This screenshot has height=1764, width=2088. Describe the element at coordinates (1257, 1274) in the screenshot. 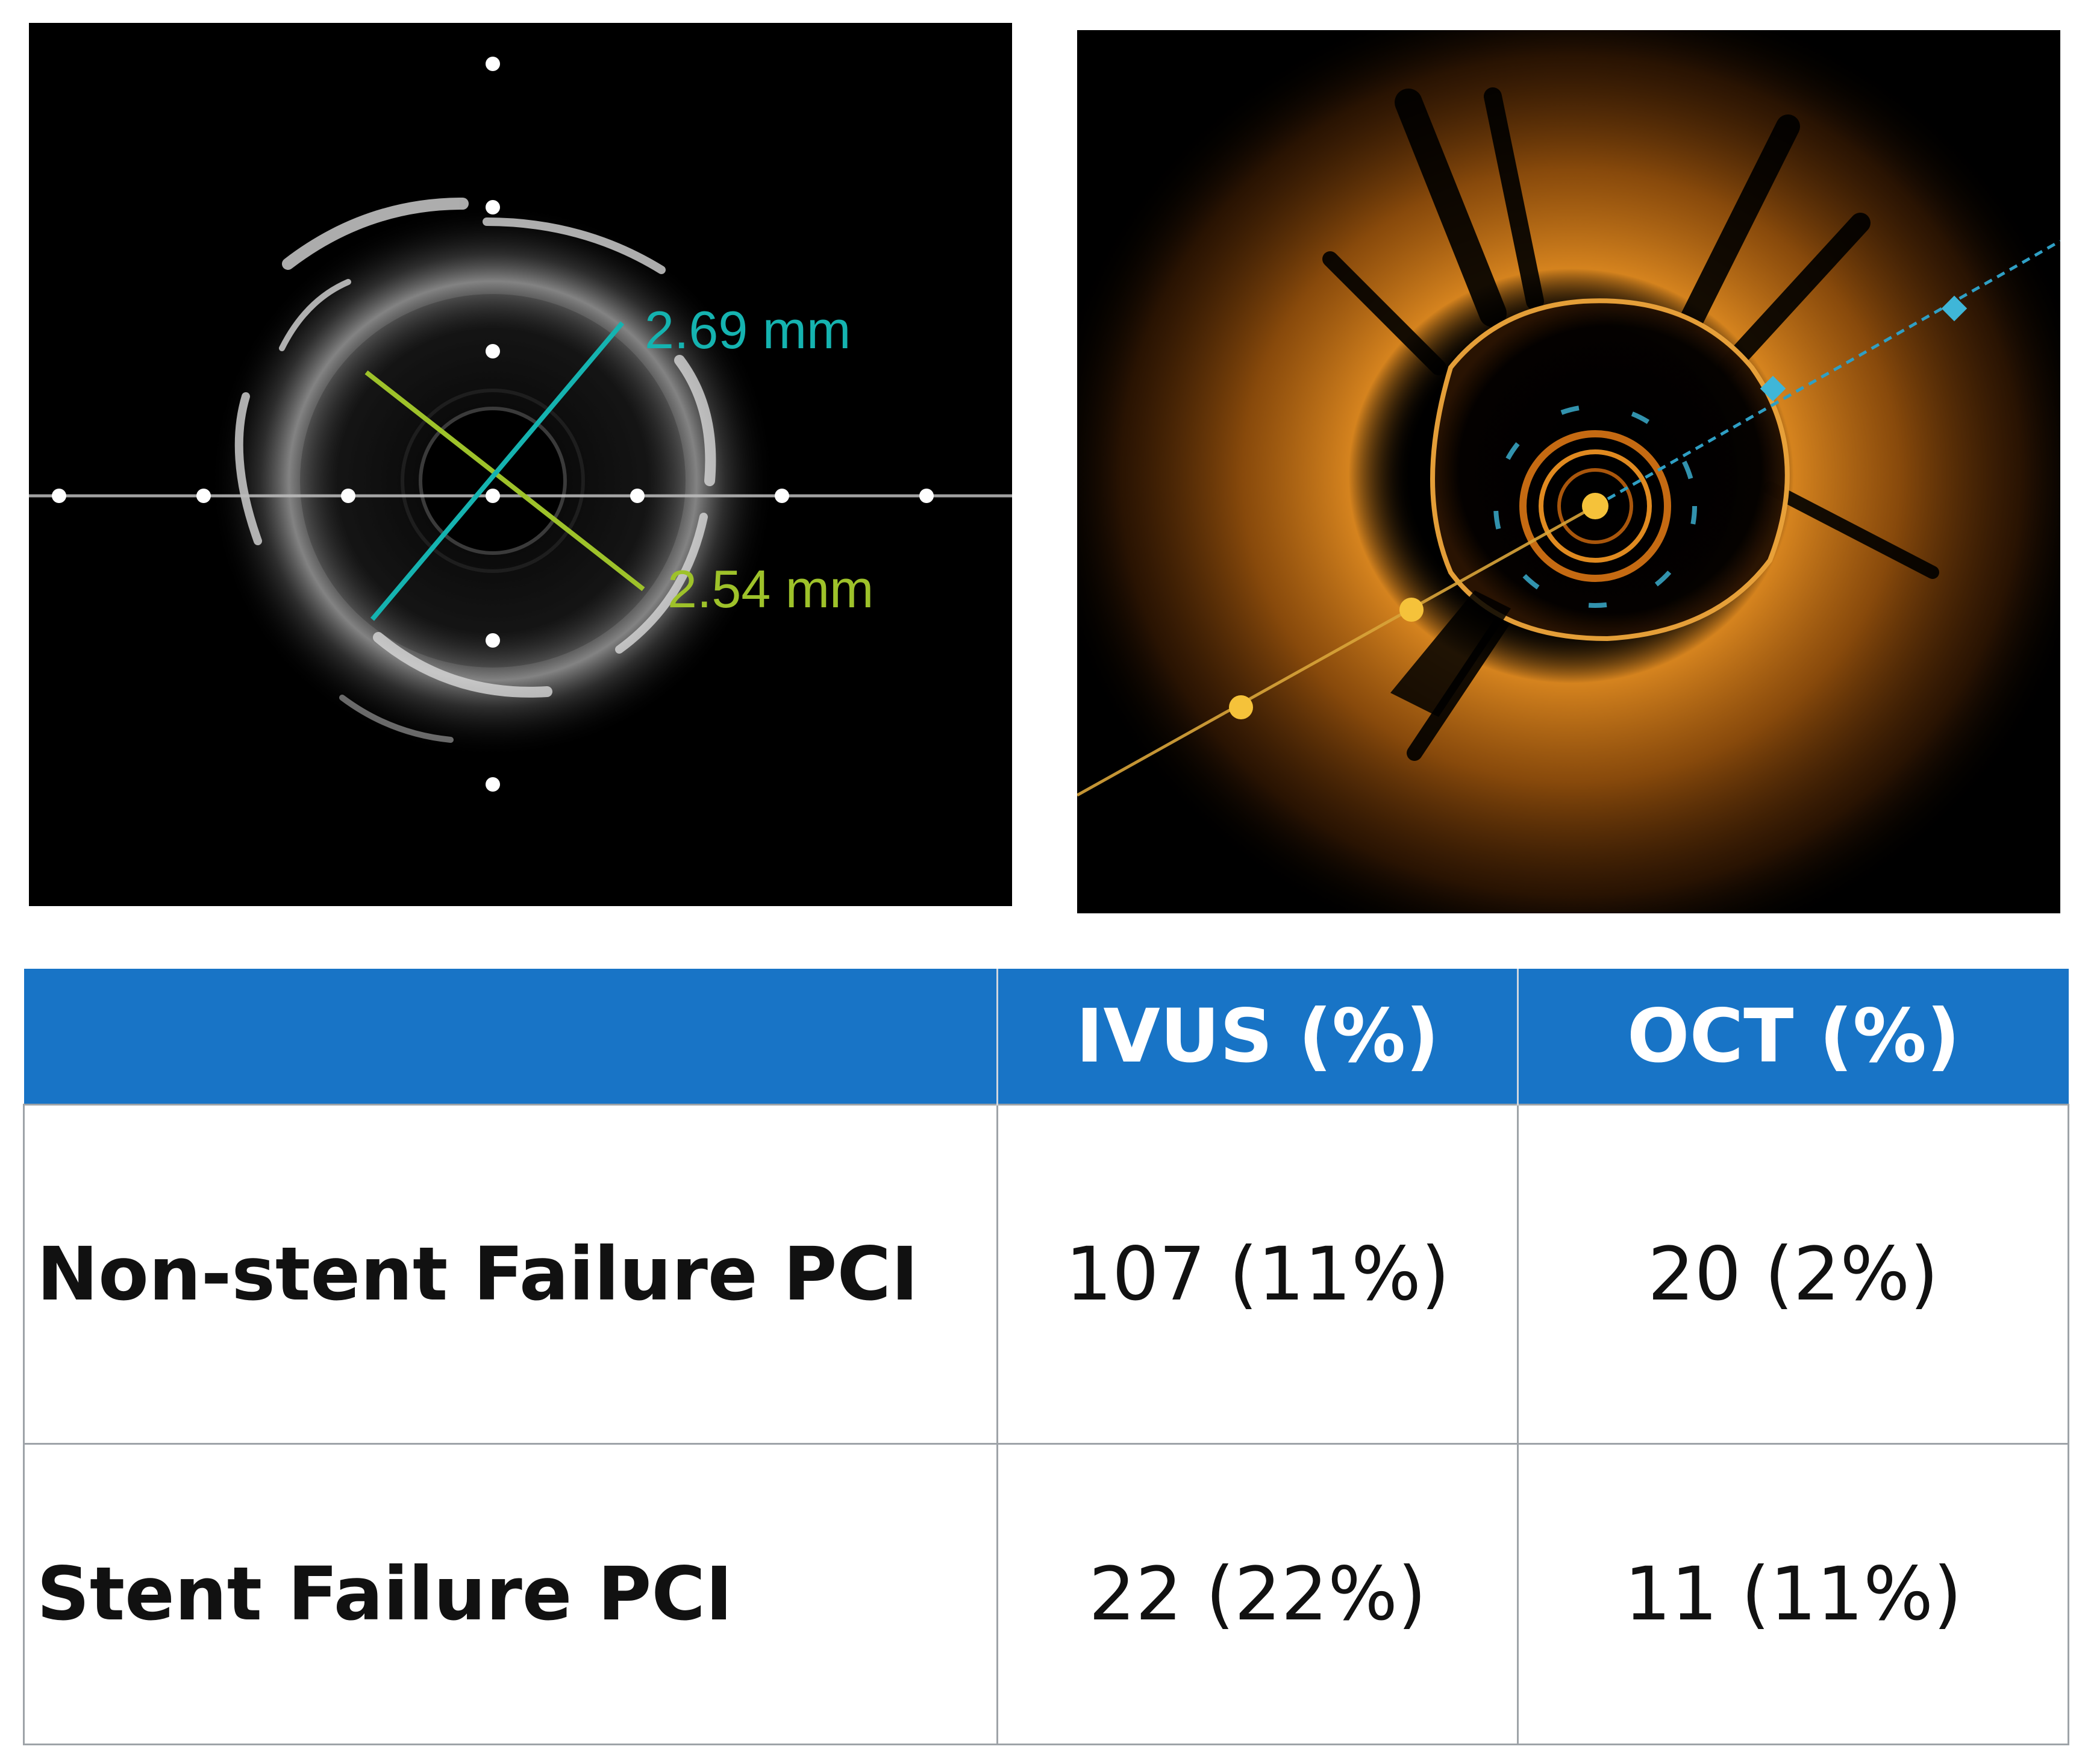

I see `ivus-value: 107 (11%)` at that location.